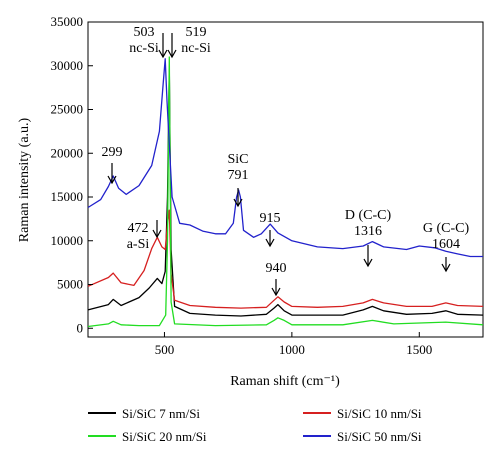  Describe the element at coordinates (368, 215) in the screenshot. I see `annotation-label: D (C-C)` at that location.